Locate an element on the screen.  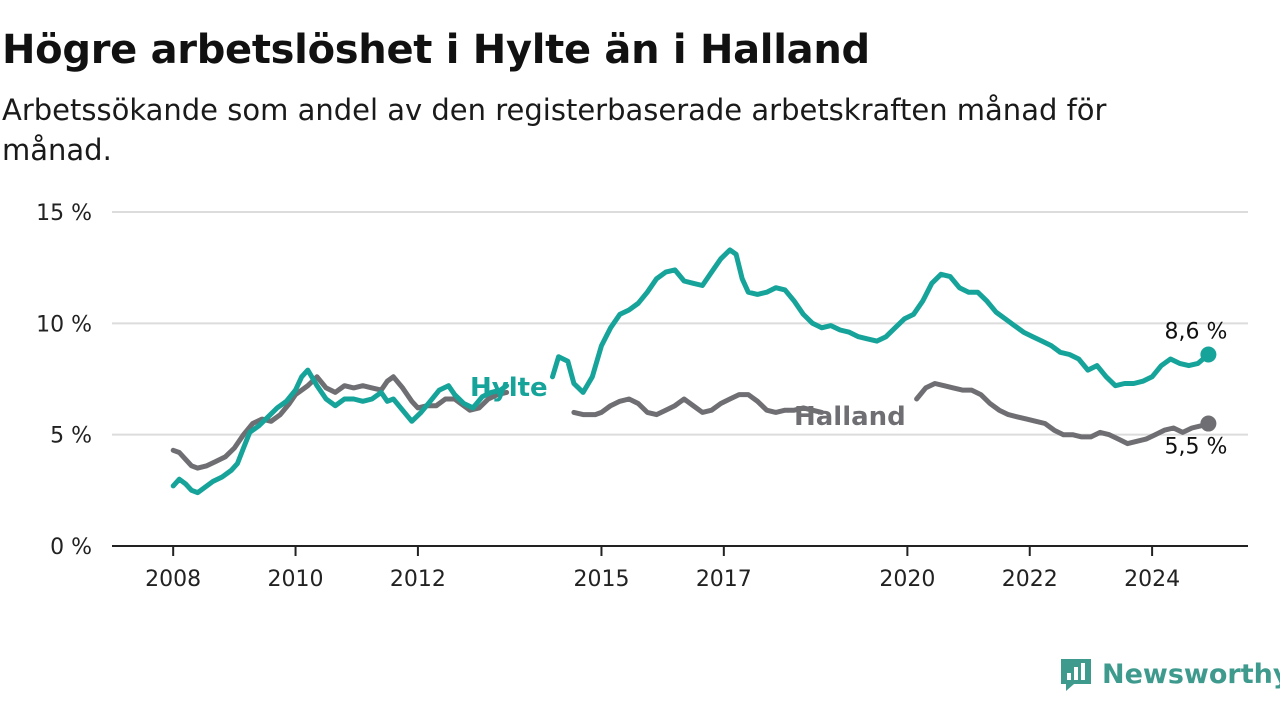
y-tick-label: 15 % is located at coordinates (64, 213).